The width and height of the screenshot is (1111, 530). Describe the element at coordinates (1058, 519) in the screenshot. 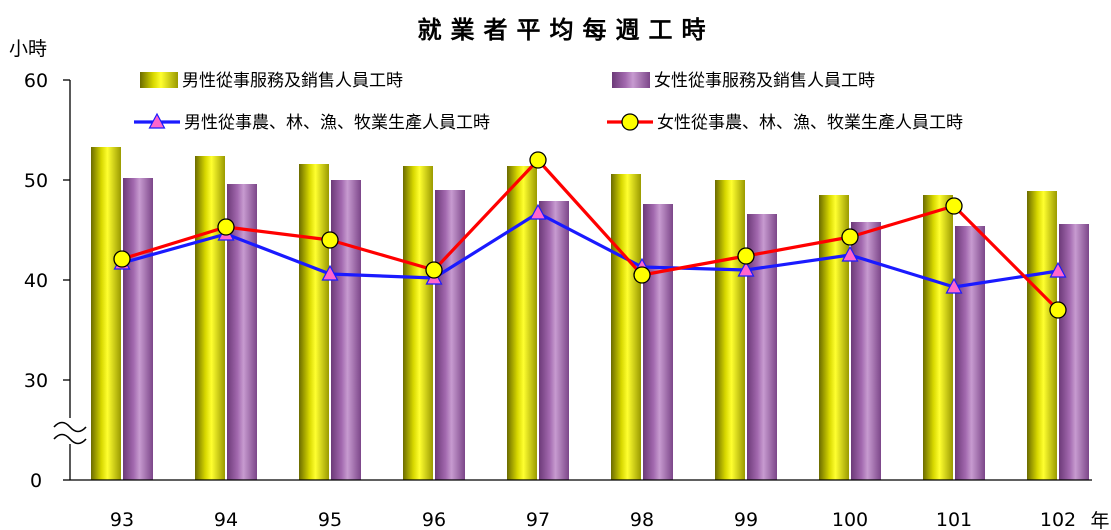

I see `x-tick-label-102: 102` at that location.